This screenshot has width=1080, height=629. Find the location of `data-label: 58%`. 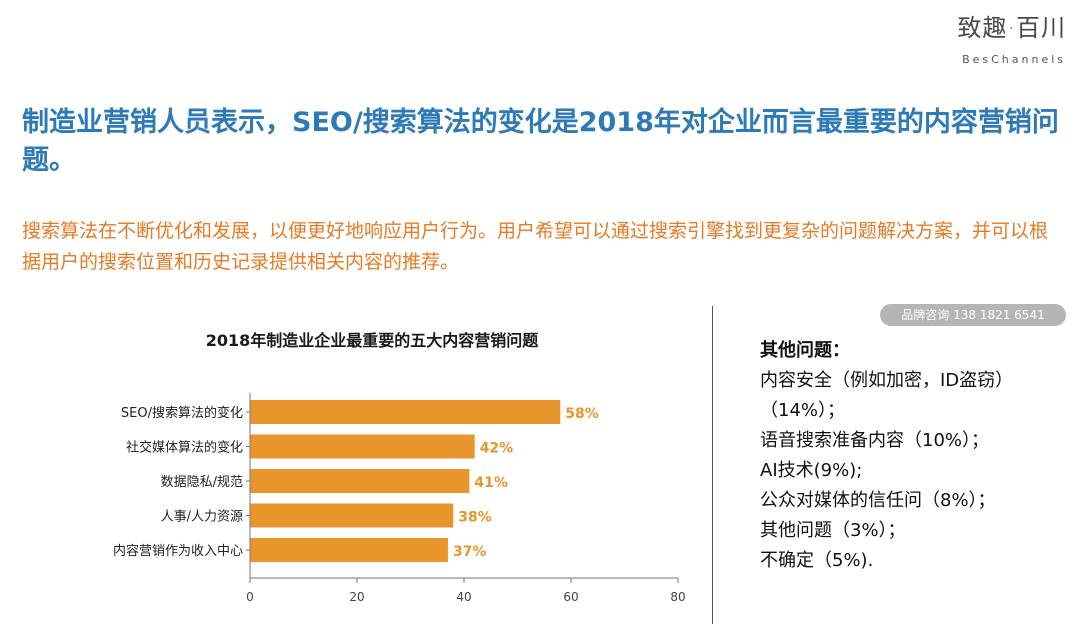

data-label: 58% is located at coordinates (582, 414).